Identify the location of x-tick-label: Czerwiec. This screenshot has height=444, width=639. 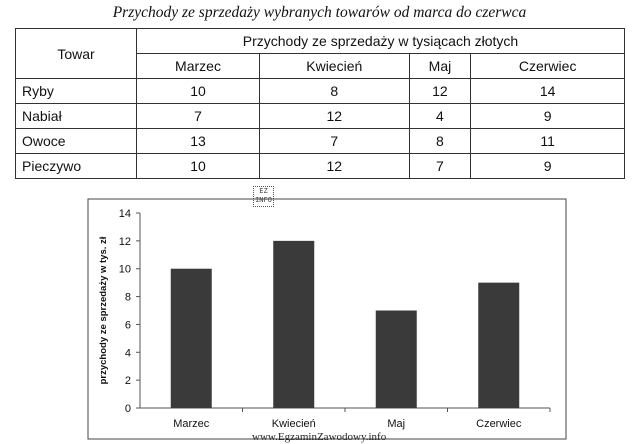
(499, 424).